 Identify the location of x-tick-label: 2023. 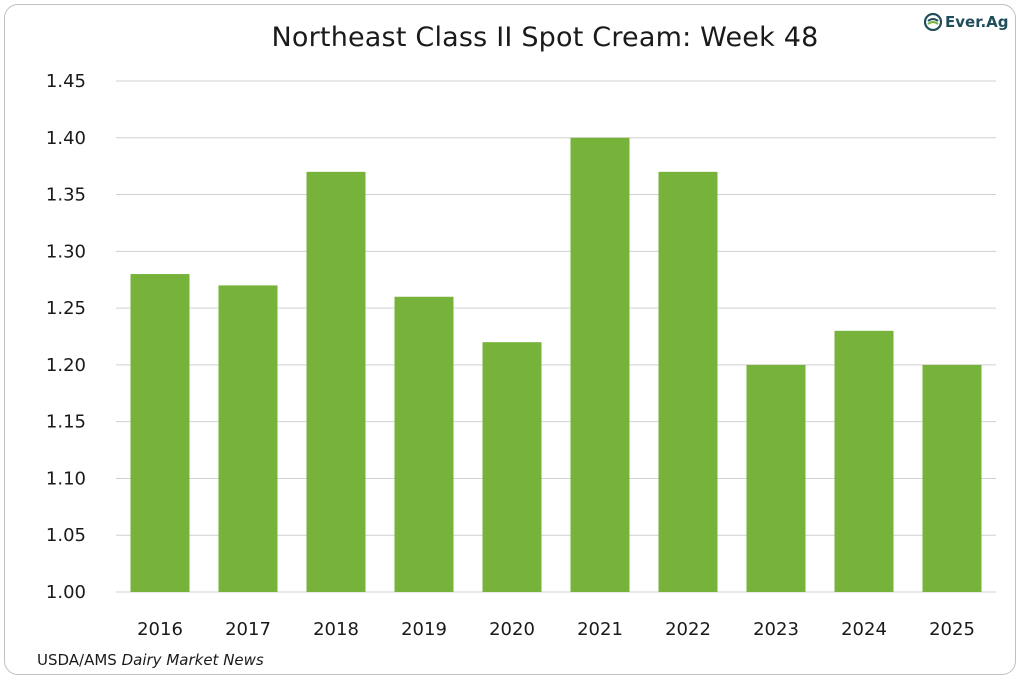
(776, 629).